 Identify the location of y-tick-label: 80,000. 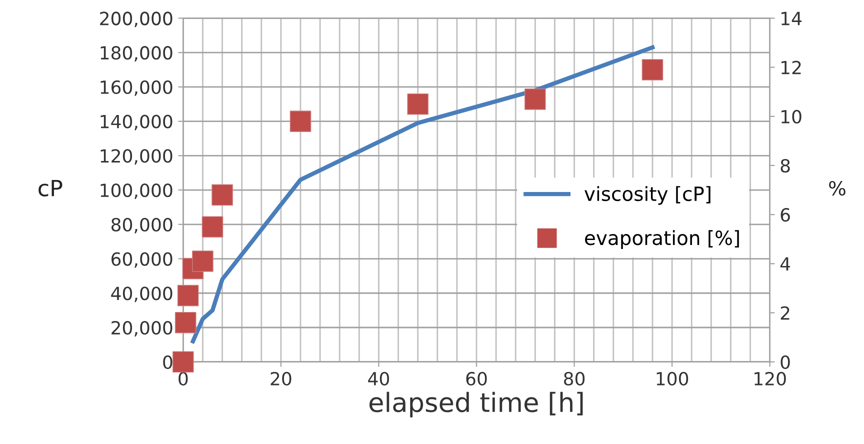
(141, 226).